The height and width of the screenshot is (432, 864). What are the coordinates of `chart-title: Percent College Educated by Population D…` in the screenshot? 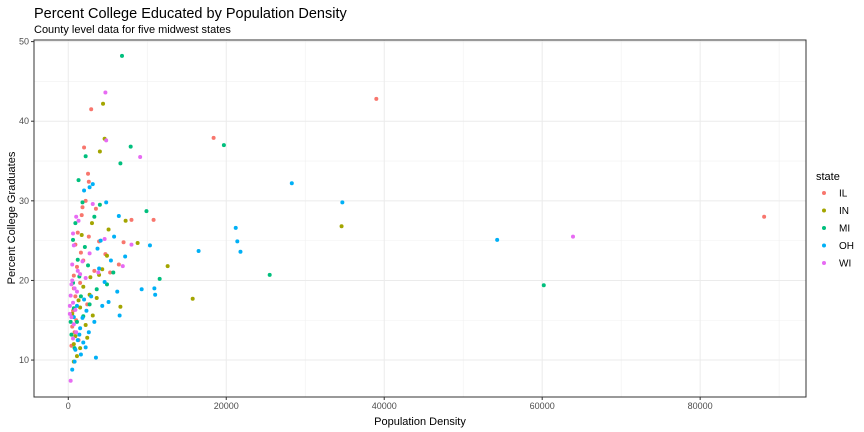 It's located at (190, 14).